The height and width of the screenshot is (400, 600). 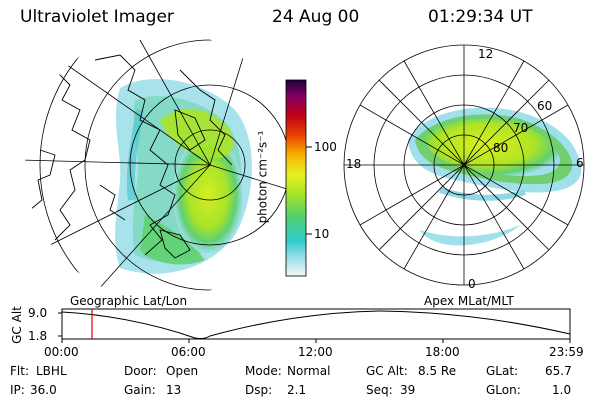 What do you see at coordinates (580, 163) in the screenshot?
I see `mlt-label-6: 6` at bounding box center [580, 163].